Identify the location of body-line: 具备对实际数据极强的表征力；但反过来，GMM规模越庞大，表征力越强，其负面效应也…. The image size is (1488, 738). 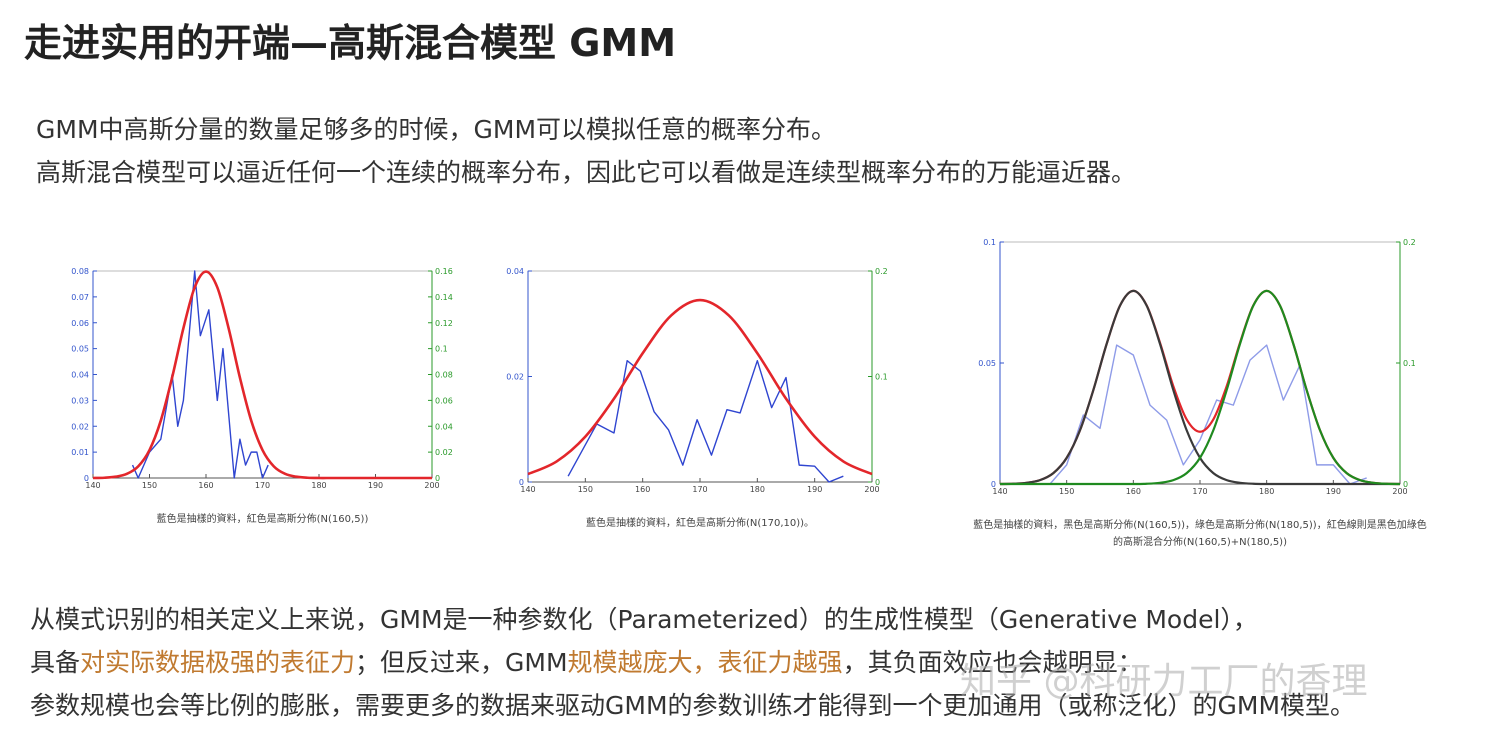
(586, 661).